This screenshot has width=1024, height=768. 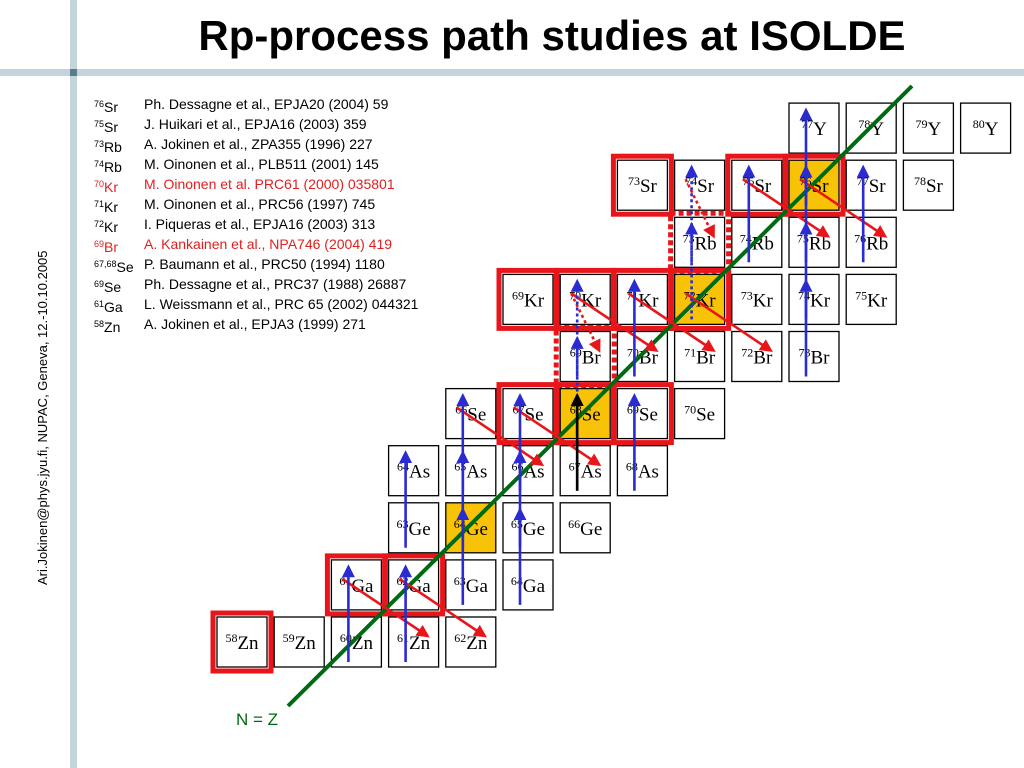 I want to click on reference-isotope: 74Rb, so click(x=108, y=167).